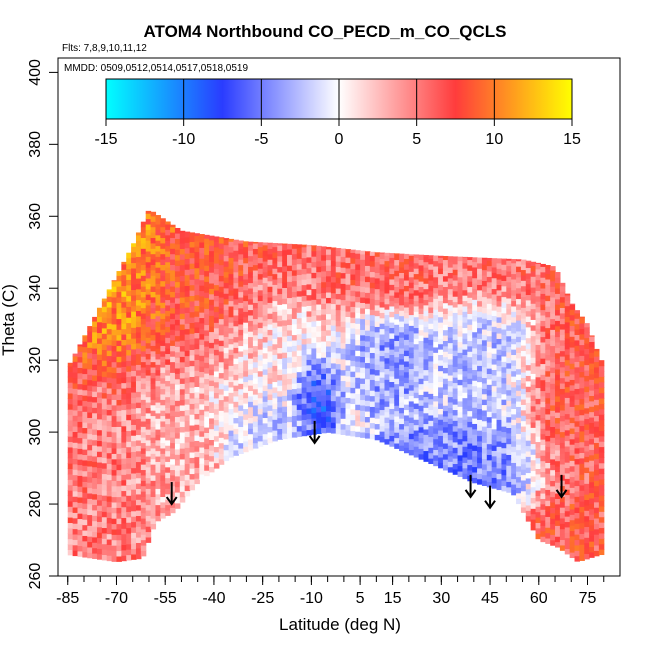  What do you see at coordinates (165, 598) in the screenshot?
I see `x-tick-label: -55` at bounding box center [165, 598].